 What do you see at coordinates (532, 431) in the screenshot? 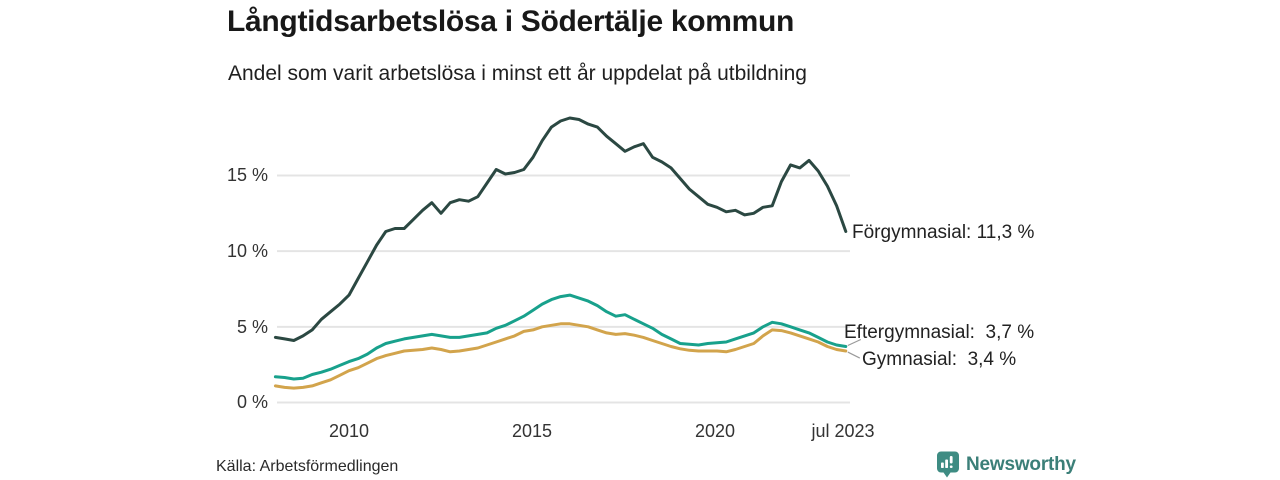
I see `x-tick-label-2015: 2015` at bounding box center [532, 431].